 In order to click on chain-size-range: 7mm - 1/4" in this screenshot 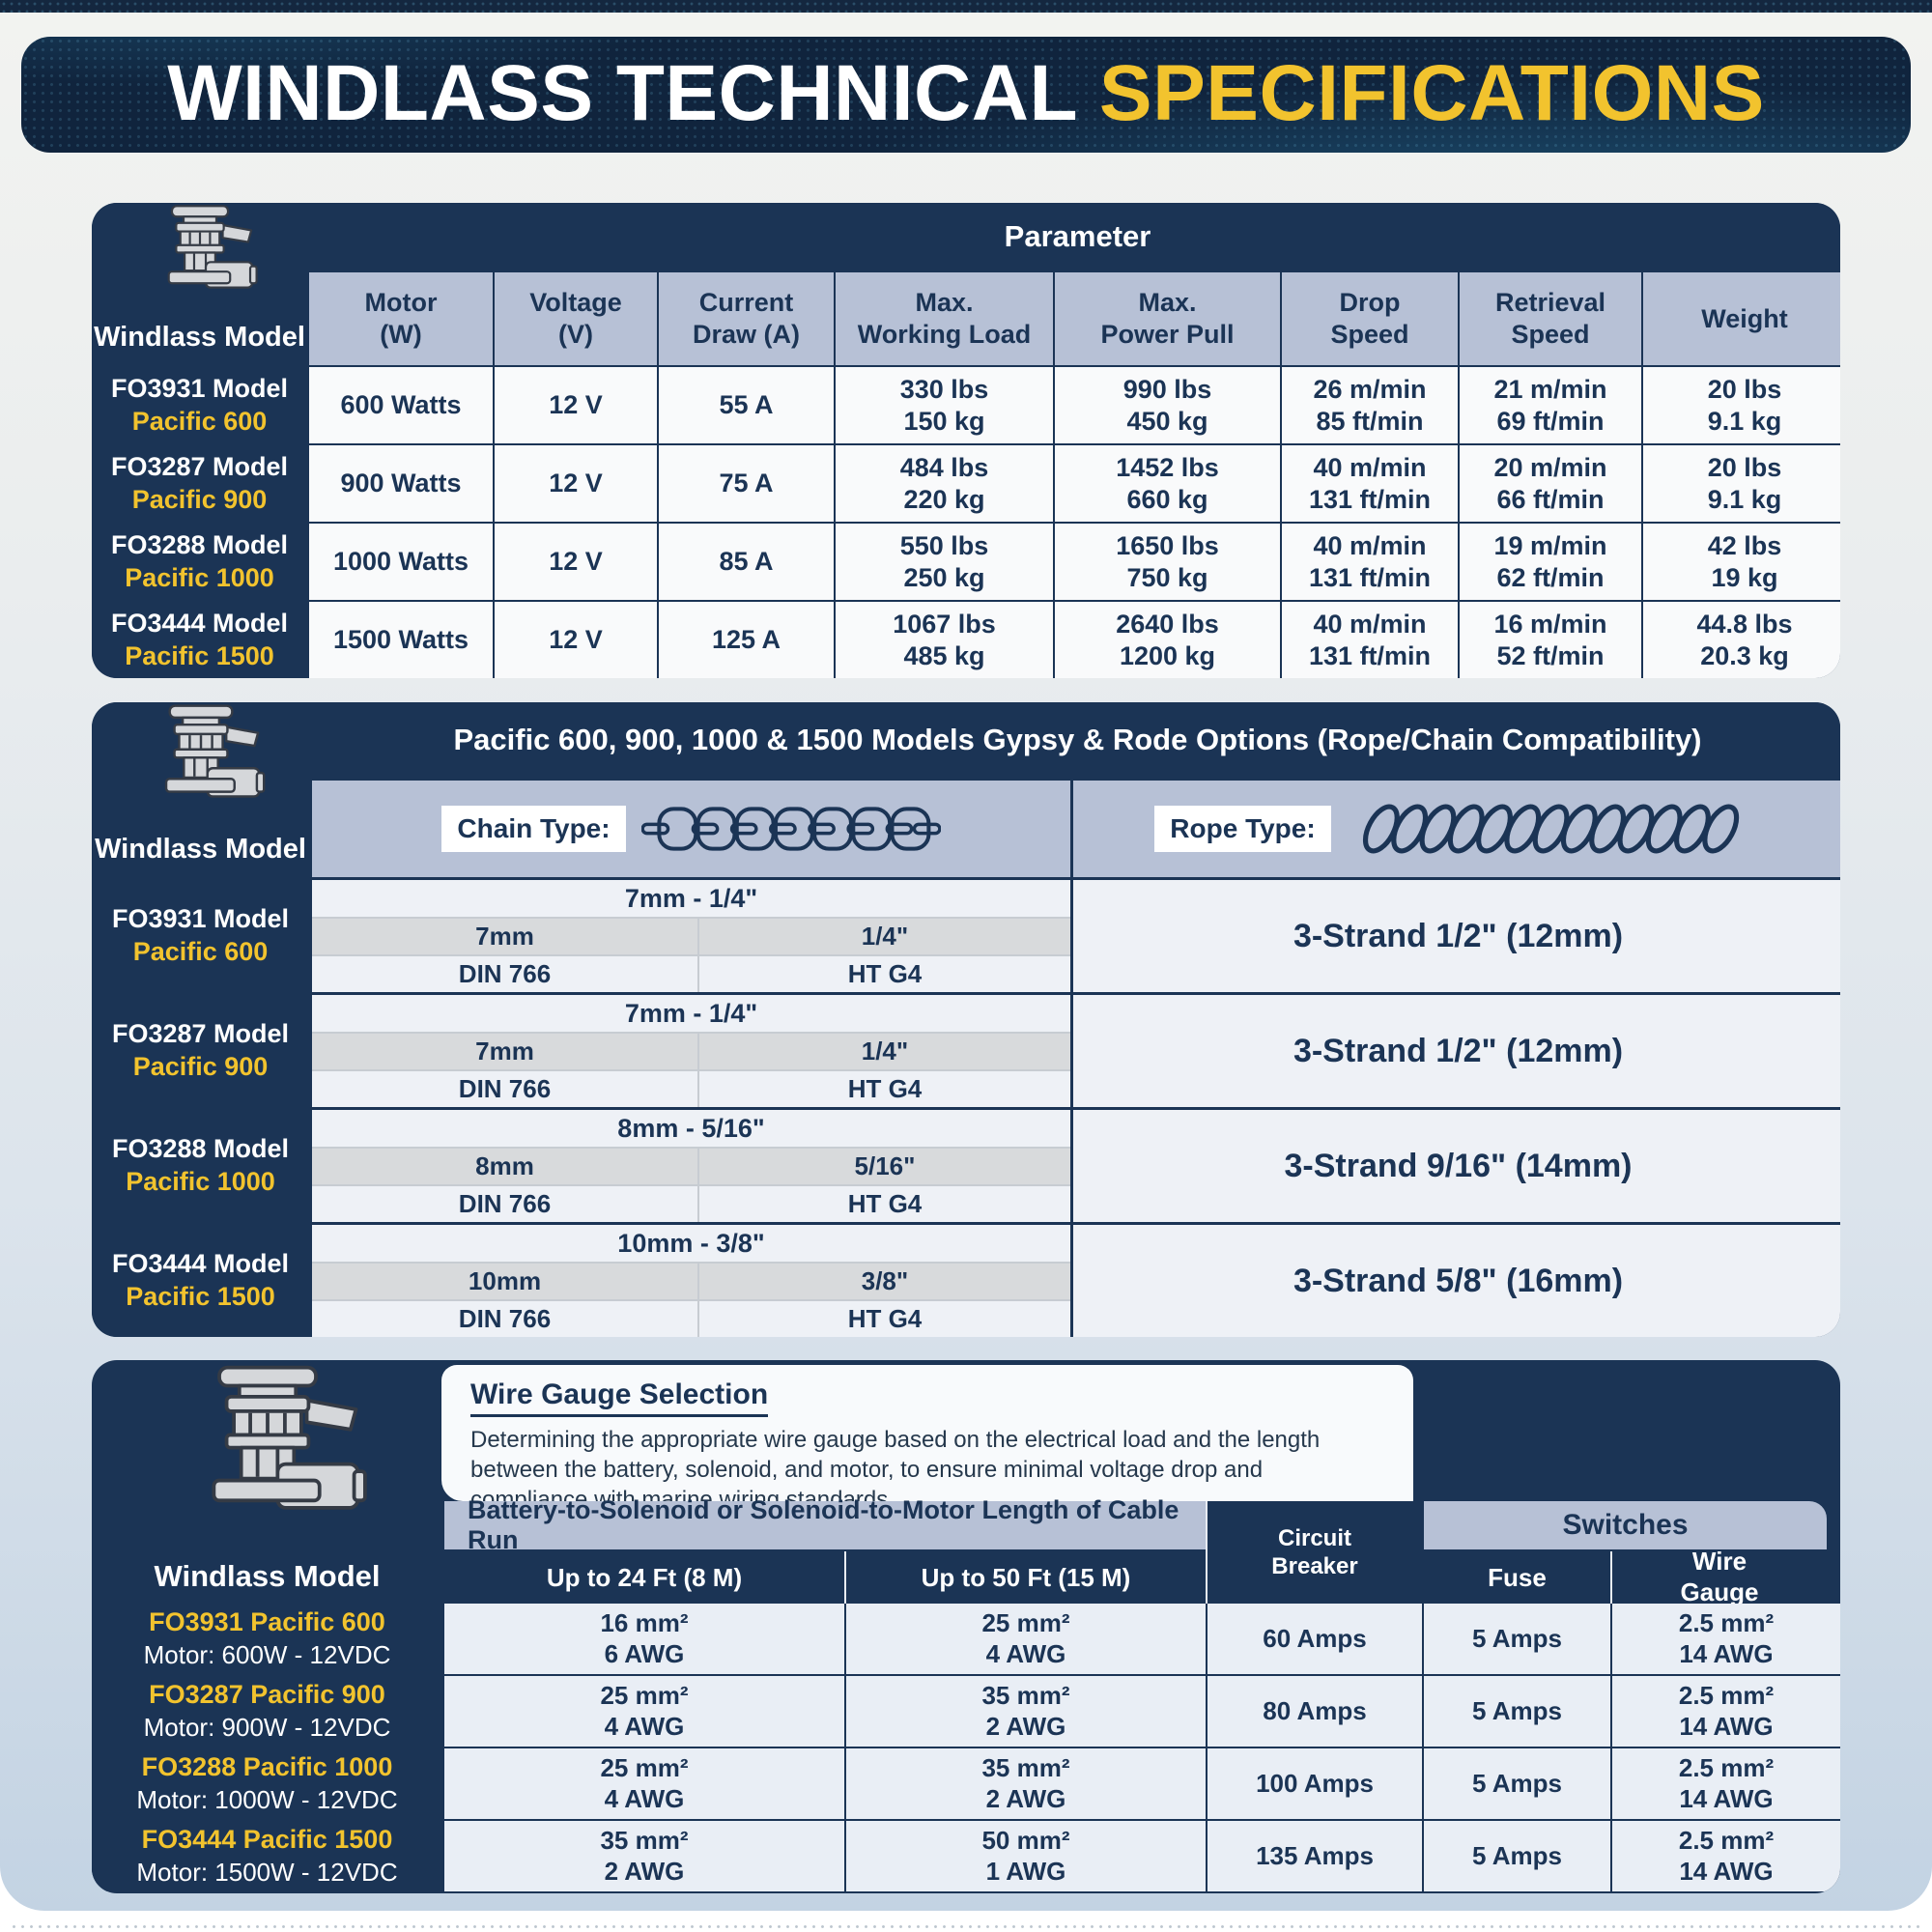, I will do `click(691, 1013)`.